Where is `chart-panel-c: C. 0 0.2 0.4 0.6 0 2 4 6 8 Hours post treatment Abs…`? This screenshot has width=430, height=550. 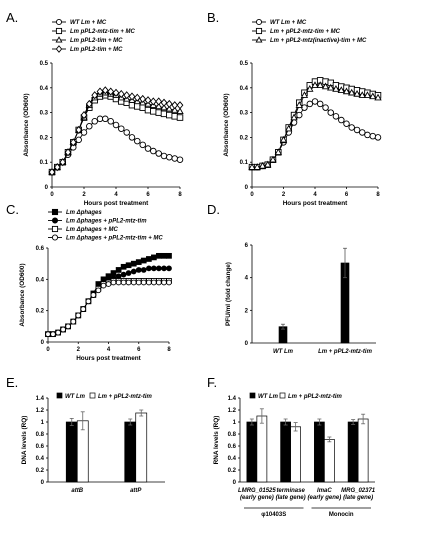 chart-panel-c: C. 0 0.2 0.4 0.6 0 2 4 6 8 Hours post treatment Abs… is located at coordinates (89, 282).